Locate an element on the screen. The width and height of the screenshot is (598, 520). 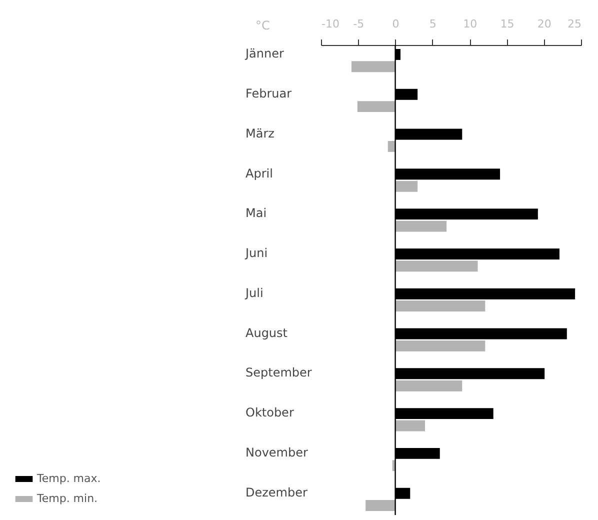
legend-label: Temp. min. is located at coordinates (67, 498).